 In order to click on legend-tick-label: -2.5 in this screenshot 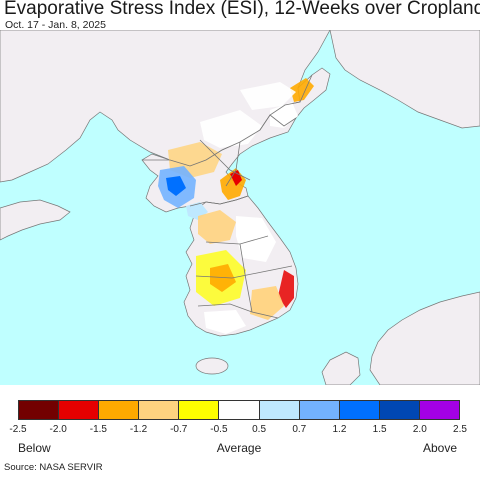, I will do `click(18, 429)`.